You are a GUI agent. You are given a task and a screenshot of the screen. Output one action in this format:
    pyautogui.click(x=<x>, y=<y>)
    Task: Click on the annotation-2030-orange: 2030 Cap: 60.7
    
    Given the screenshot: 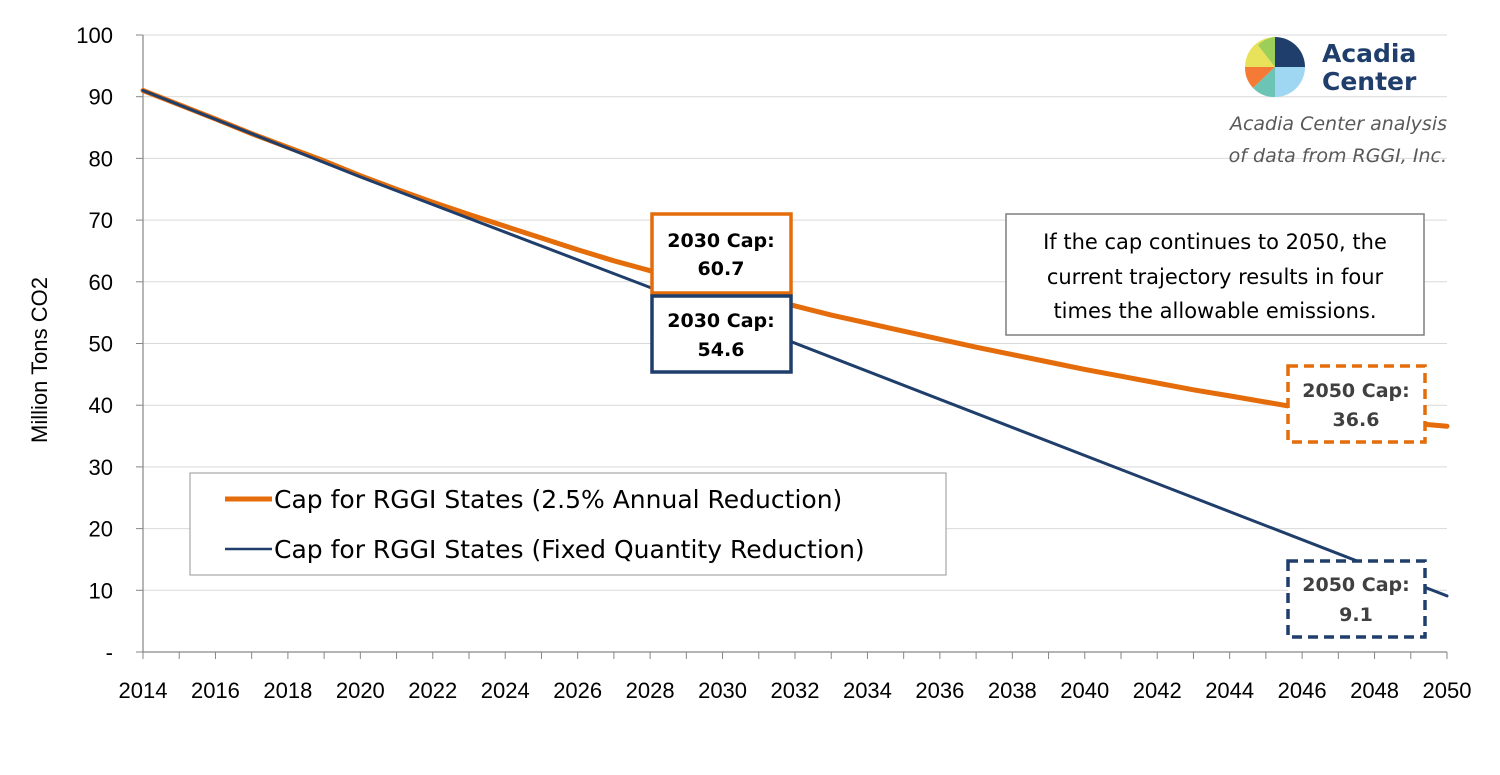 What is the action you would take?
    pyautogui.click(x=721, y=253)
    